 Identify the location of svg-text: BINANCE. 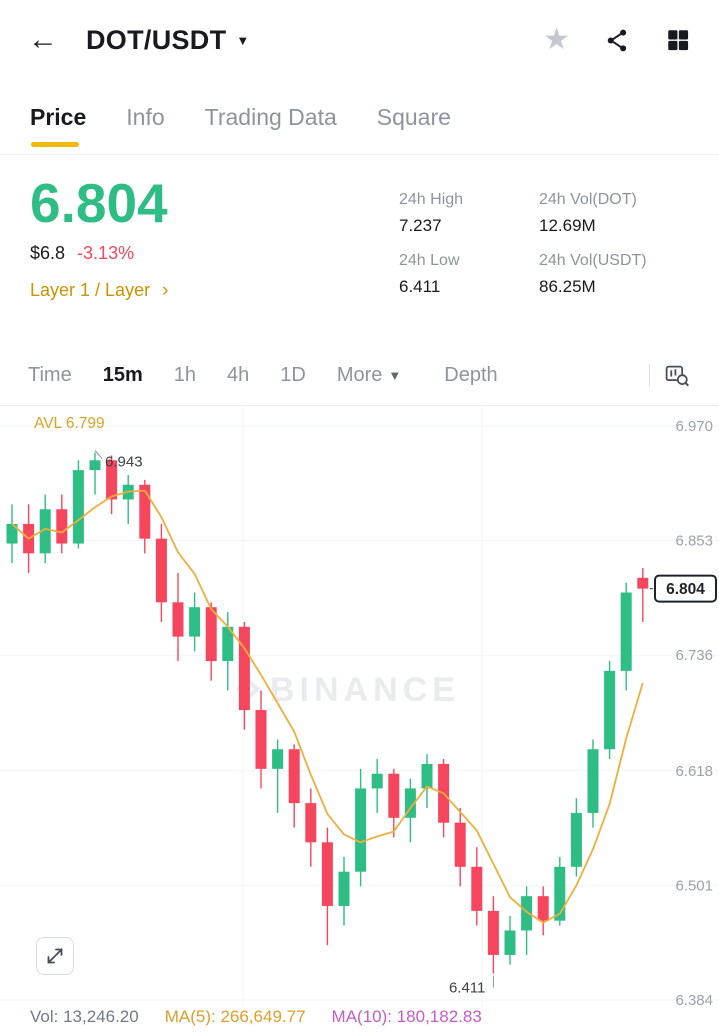
(365, 690).